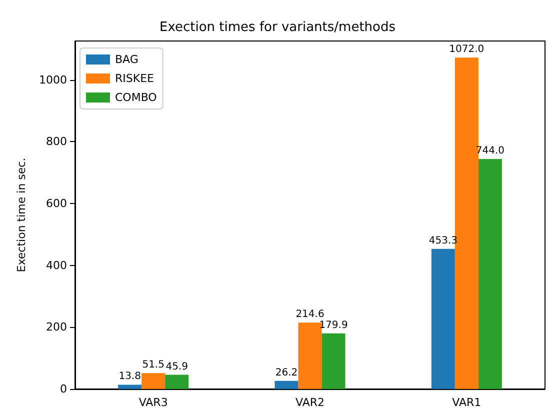 The width and height of the screenshot is (555, 416). What do you see at coordinates (129, 376) in the screenshot?
I see `data-label: 13.8` at bounding box center [129, 376].